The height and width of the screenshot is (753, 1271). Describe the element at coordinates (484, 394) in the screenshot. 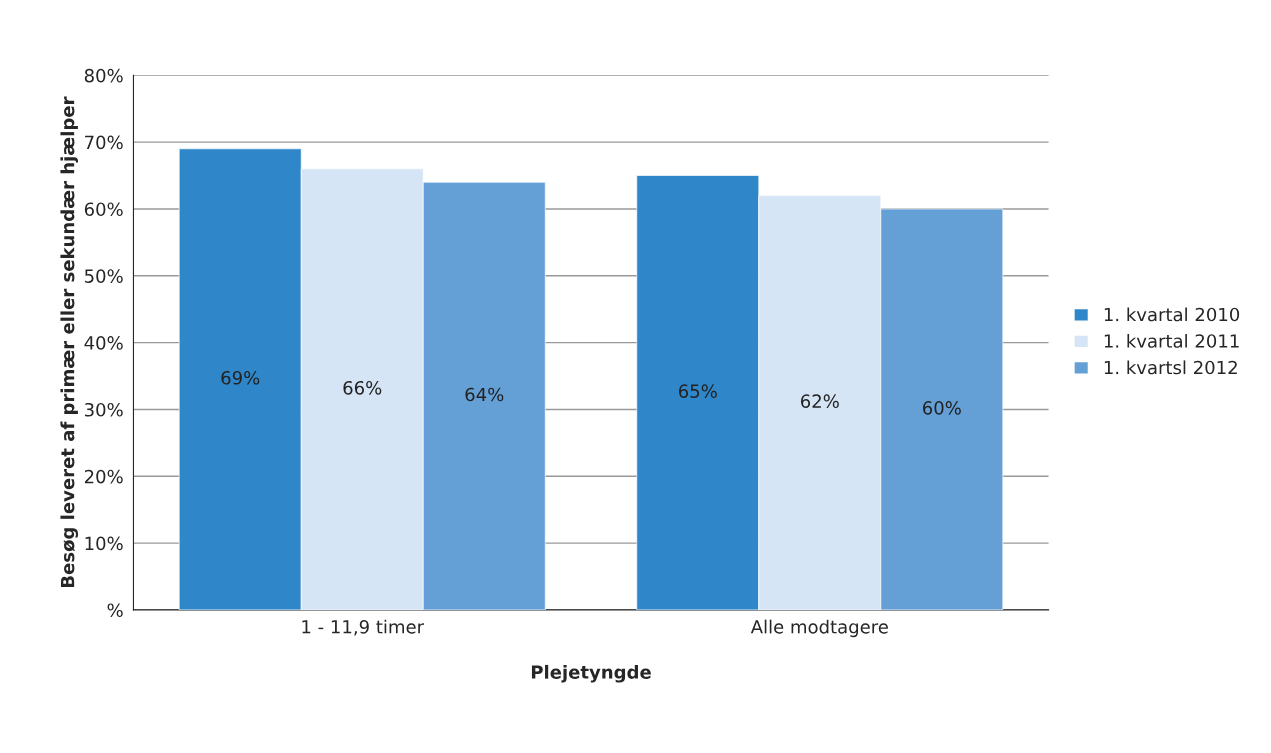

I see `data-label: 64%` at that location.